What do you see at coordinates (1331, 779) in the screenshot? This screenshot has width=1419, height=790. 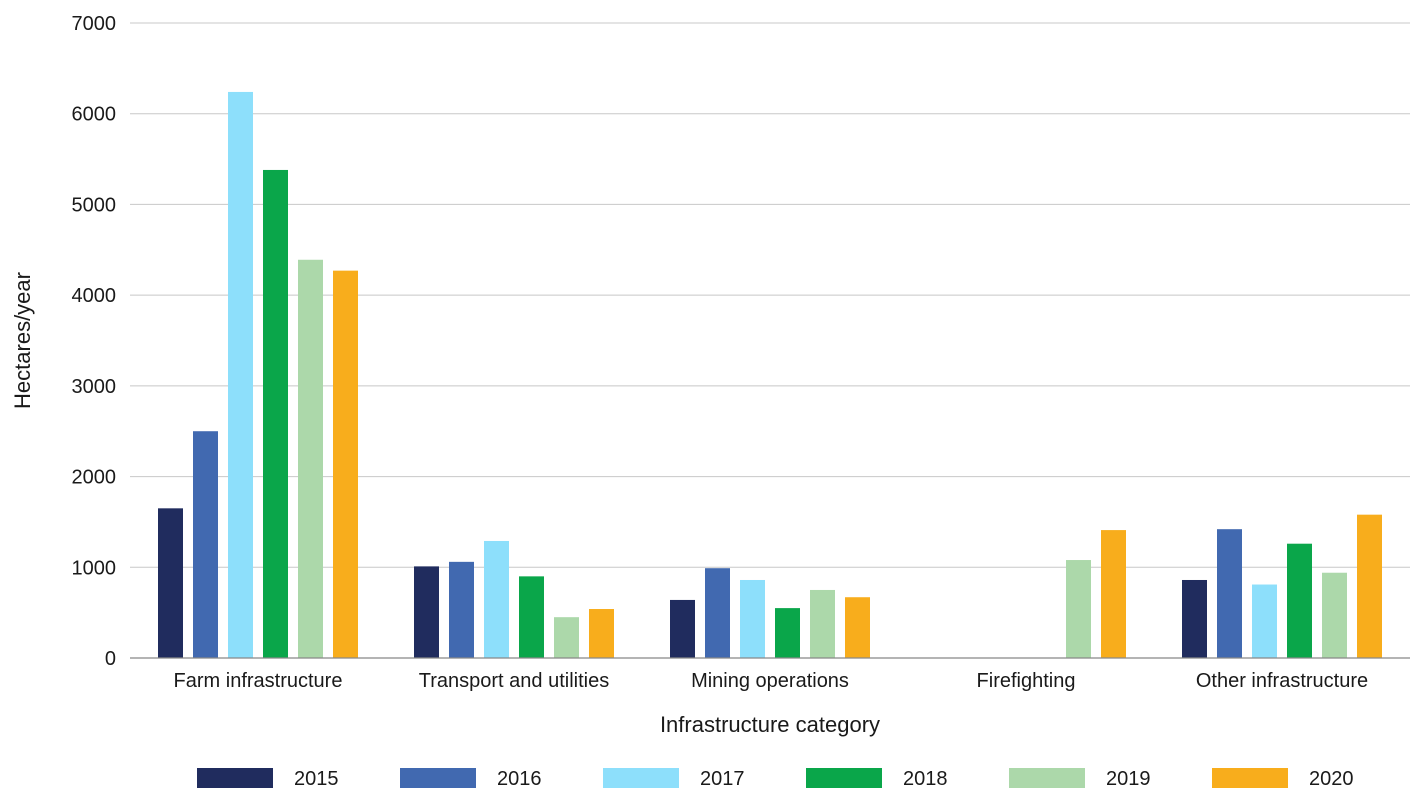 I see `legend-label: 2020` at bounding box center [1331, 779].